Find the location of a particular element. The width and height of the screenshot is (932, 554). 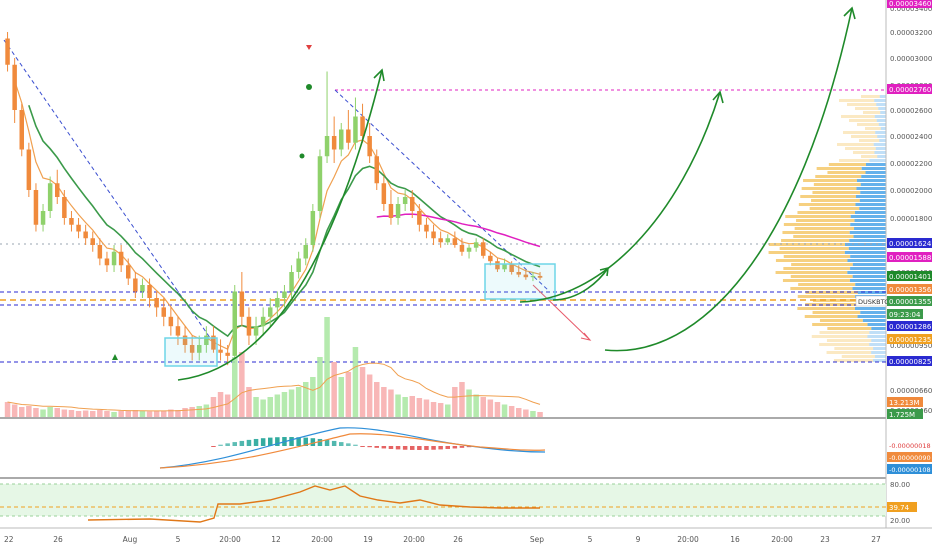

macd-badge-label: -0.00000108 is located at coordinates (910, 470).